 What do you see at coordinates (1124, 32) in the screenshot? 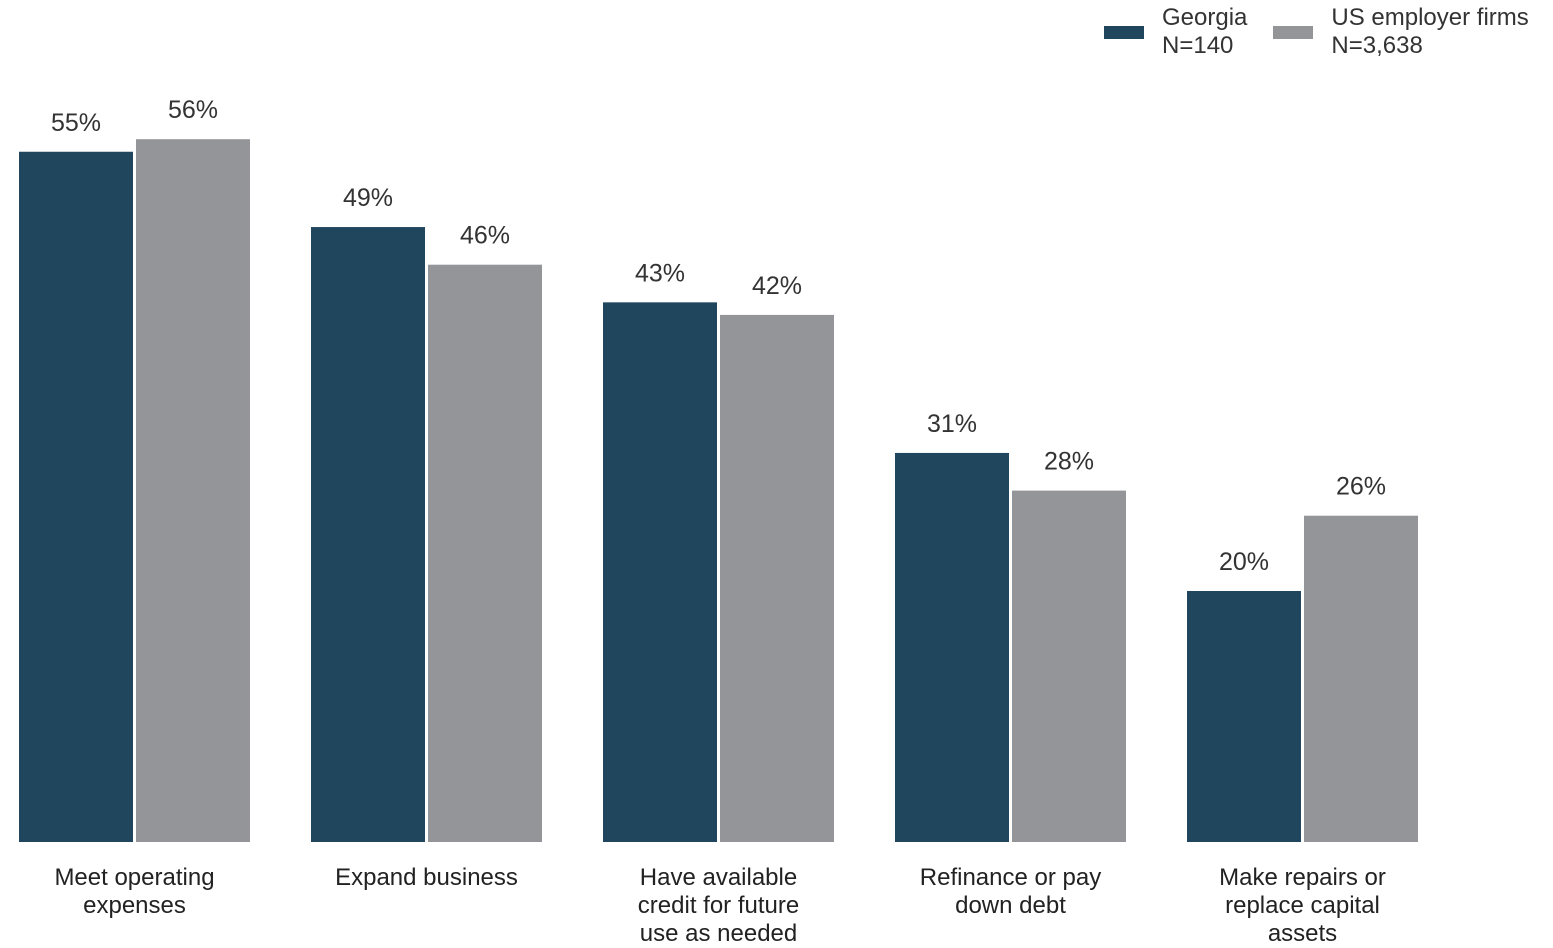
I see `legend-swatch-georgia` at bounding box center [1124, 32].